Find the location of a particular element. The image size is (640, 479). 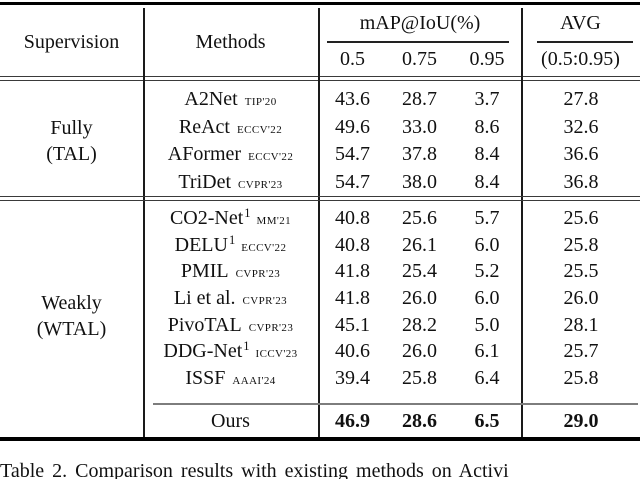

table-top-rule is located at coordinates (320, 3).